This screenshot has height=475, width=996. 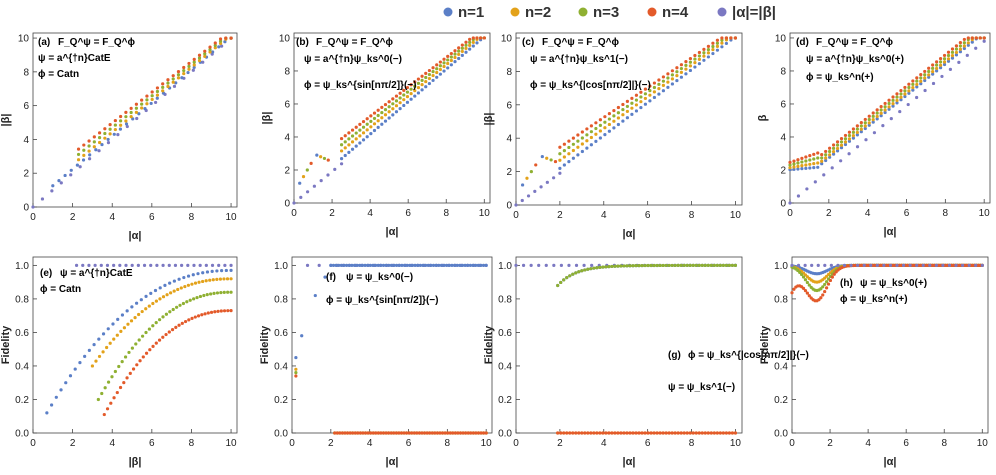 I want to click on x-tick-label: 0, so click(x=33, y=217).